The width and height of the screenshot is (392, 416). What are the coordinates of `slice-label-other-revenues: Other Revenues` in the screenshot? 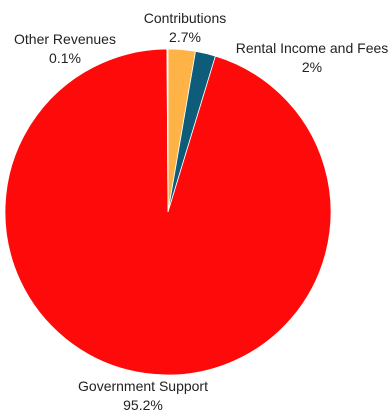 It's located at (65, 39).